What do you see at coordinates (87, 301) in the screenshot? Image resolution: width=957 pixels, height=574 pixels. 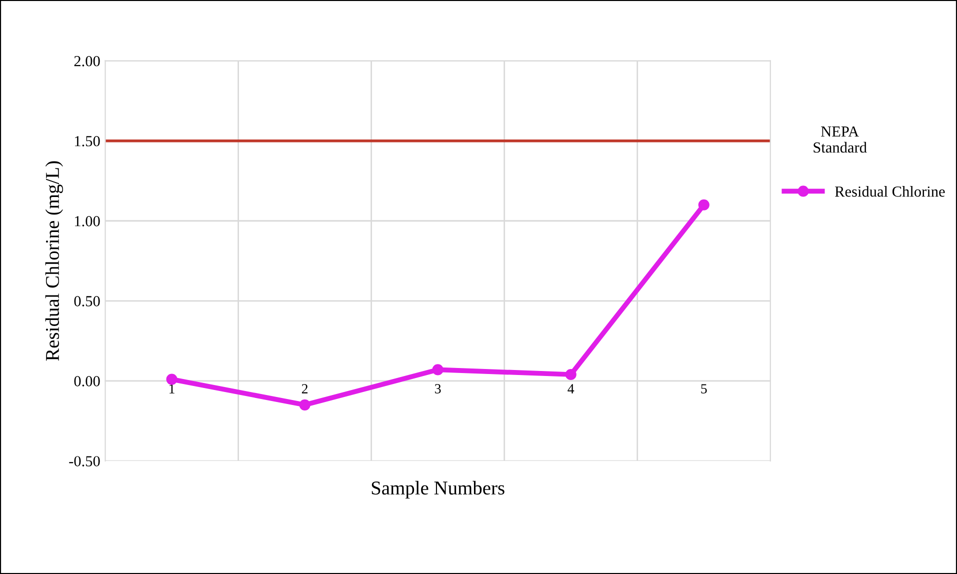 I see `y-tick-label: 0.50` at bounding box center [87, 301].